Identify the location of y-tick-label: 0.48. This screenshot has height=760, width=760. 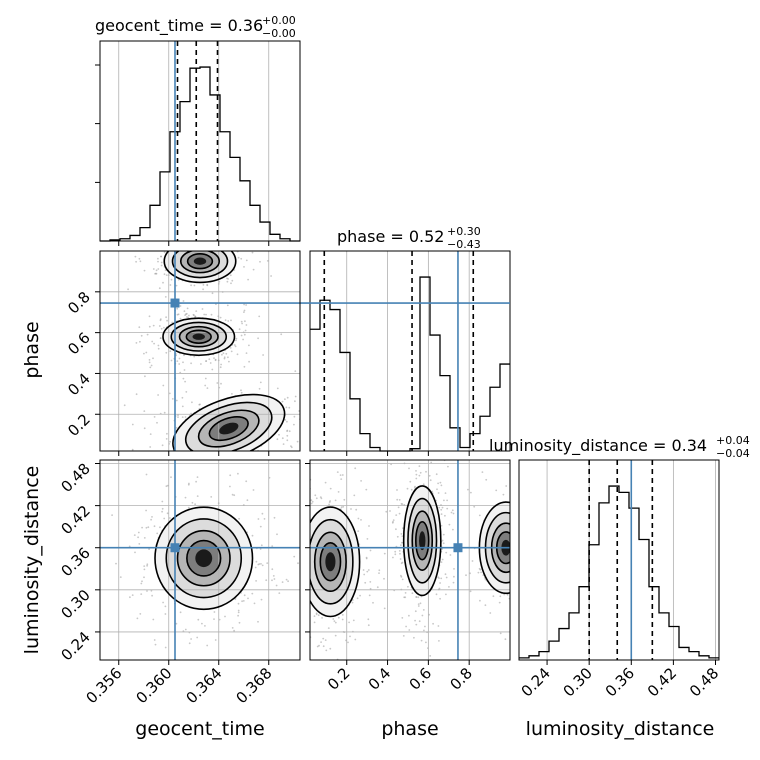
(75, 478).